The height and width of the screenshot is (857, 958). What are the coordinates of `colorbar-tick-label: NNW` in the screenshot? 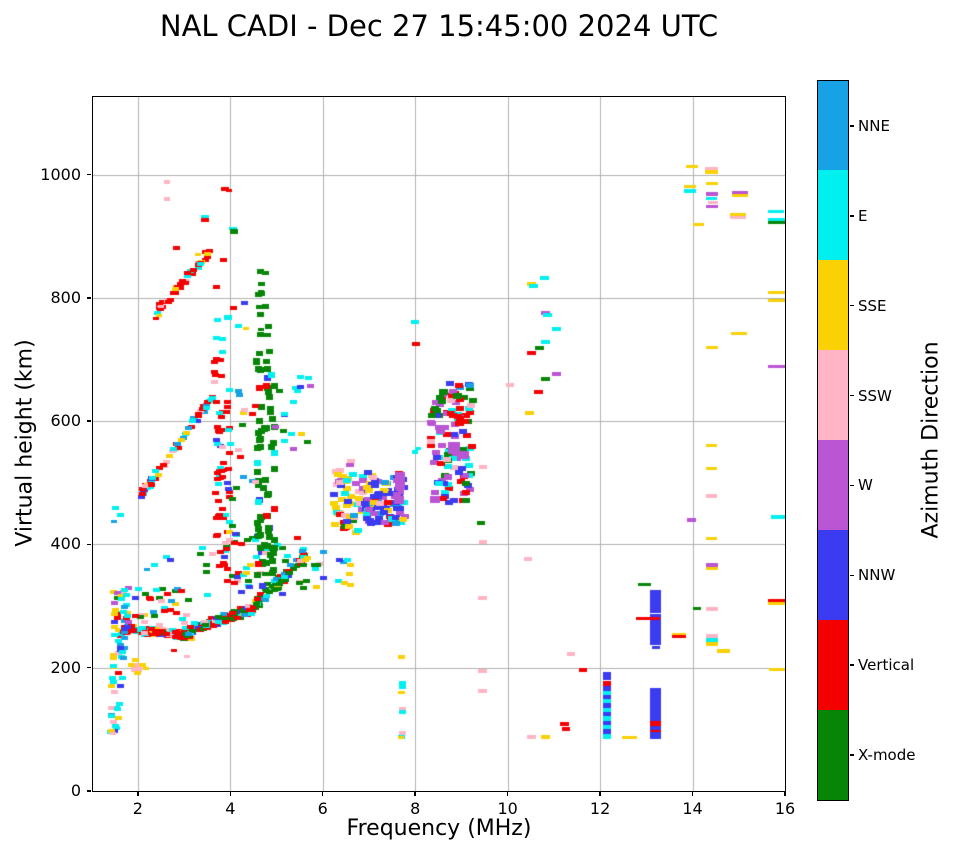 It's located at (877, 575).